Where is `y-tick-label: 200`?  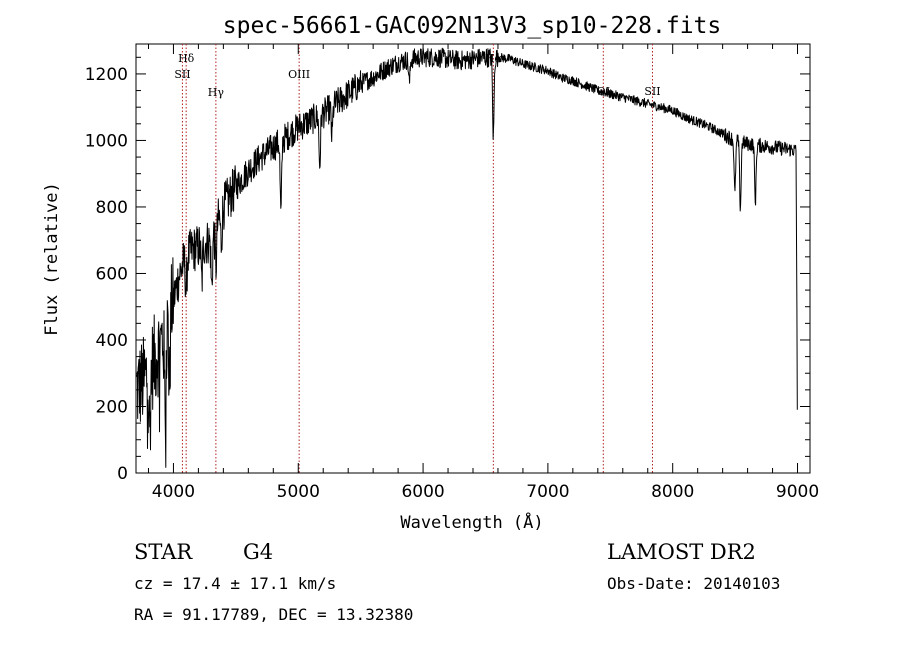 y-tick-label: 200 is located at coordinates (112, 407).